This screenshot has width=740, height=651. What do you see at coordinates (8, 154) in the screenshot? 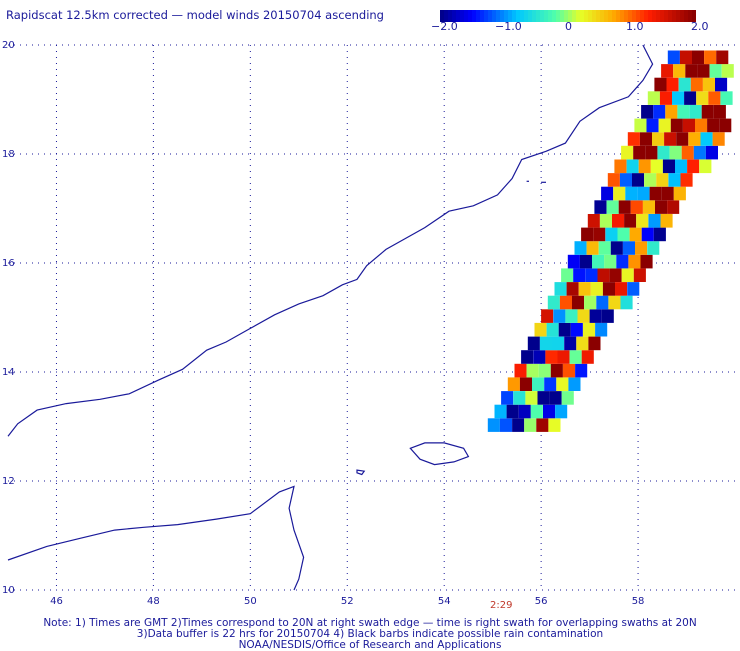
I see `lat-tick-label: 18` at bounding box center [8, 154].